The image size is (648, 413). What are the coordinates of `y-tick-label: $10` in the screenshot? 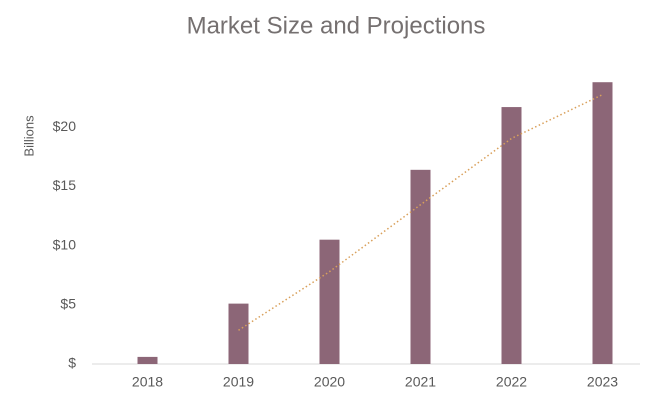 It's located at (65, 244).